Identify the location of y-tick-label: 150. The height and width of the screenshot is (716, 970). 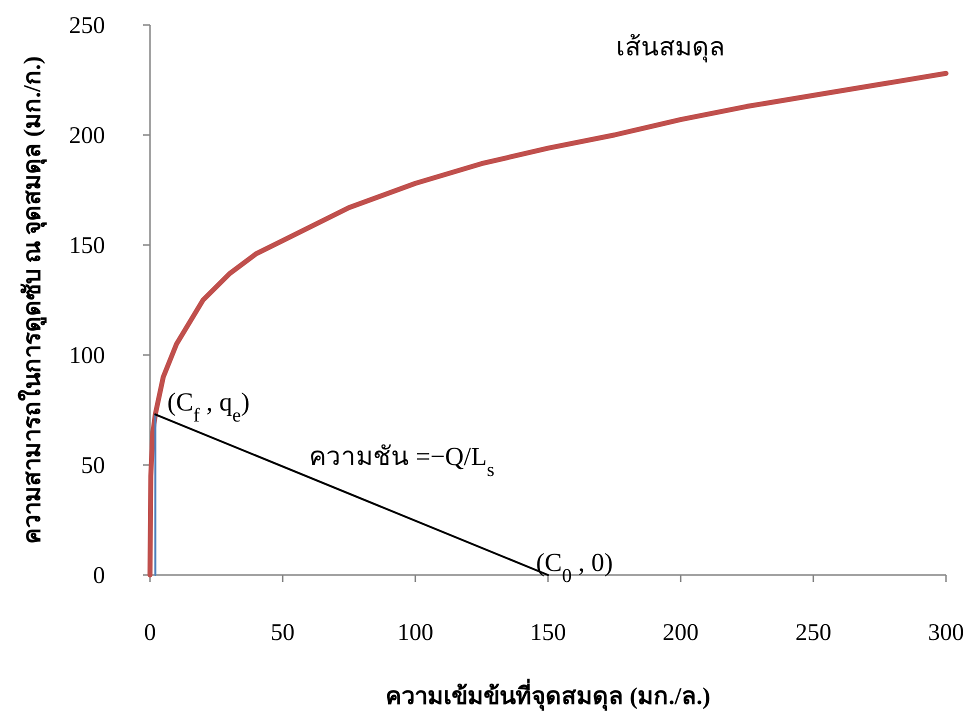
(87, 246).